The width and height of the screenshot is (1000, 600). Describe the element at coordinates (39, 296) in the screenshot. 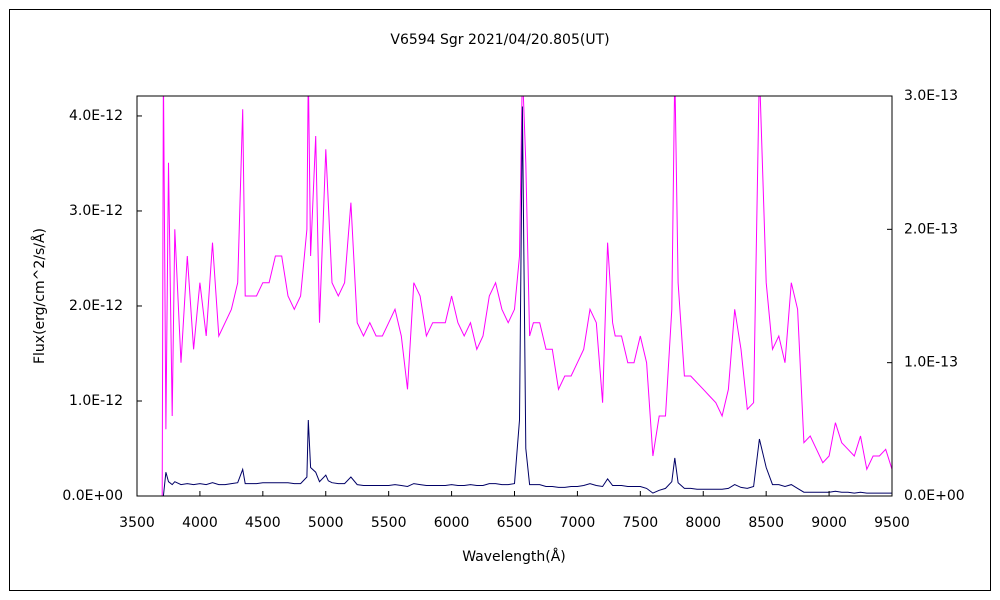

I see `y-axis-label: Flux(erg/cm^2/s/Å)` at that location.